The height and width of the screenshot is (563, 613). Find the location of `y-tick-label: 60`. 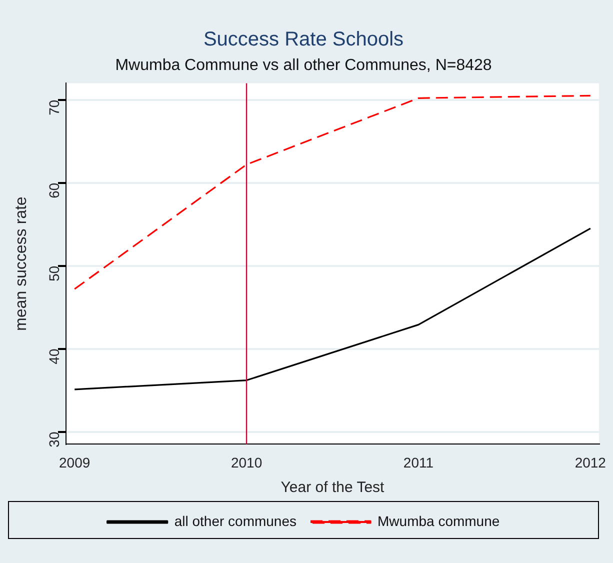

y-tick-label: 60 is located at coordinates (54, 190).